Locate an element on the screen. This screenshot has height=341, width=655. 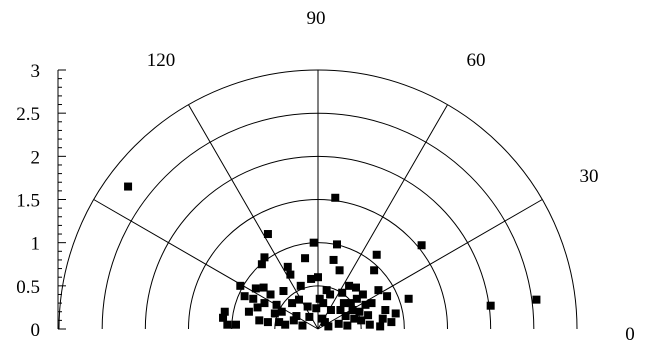
angle-tick-label: 30 is located at coordinates (589, 176).